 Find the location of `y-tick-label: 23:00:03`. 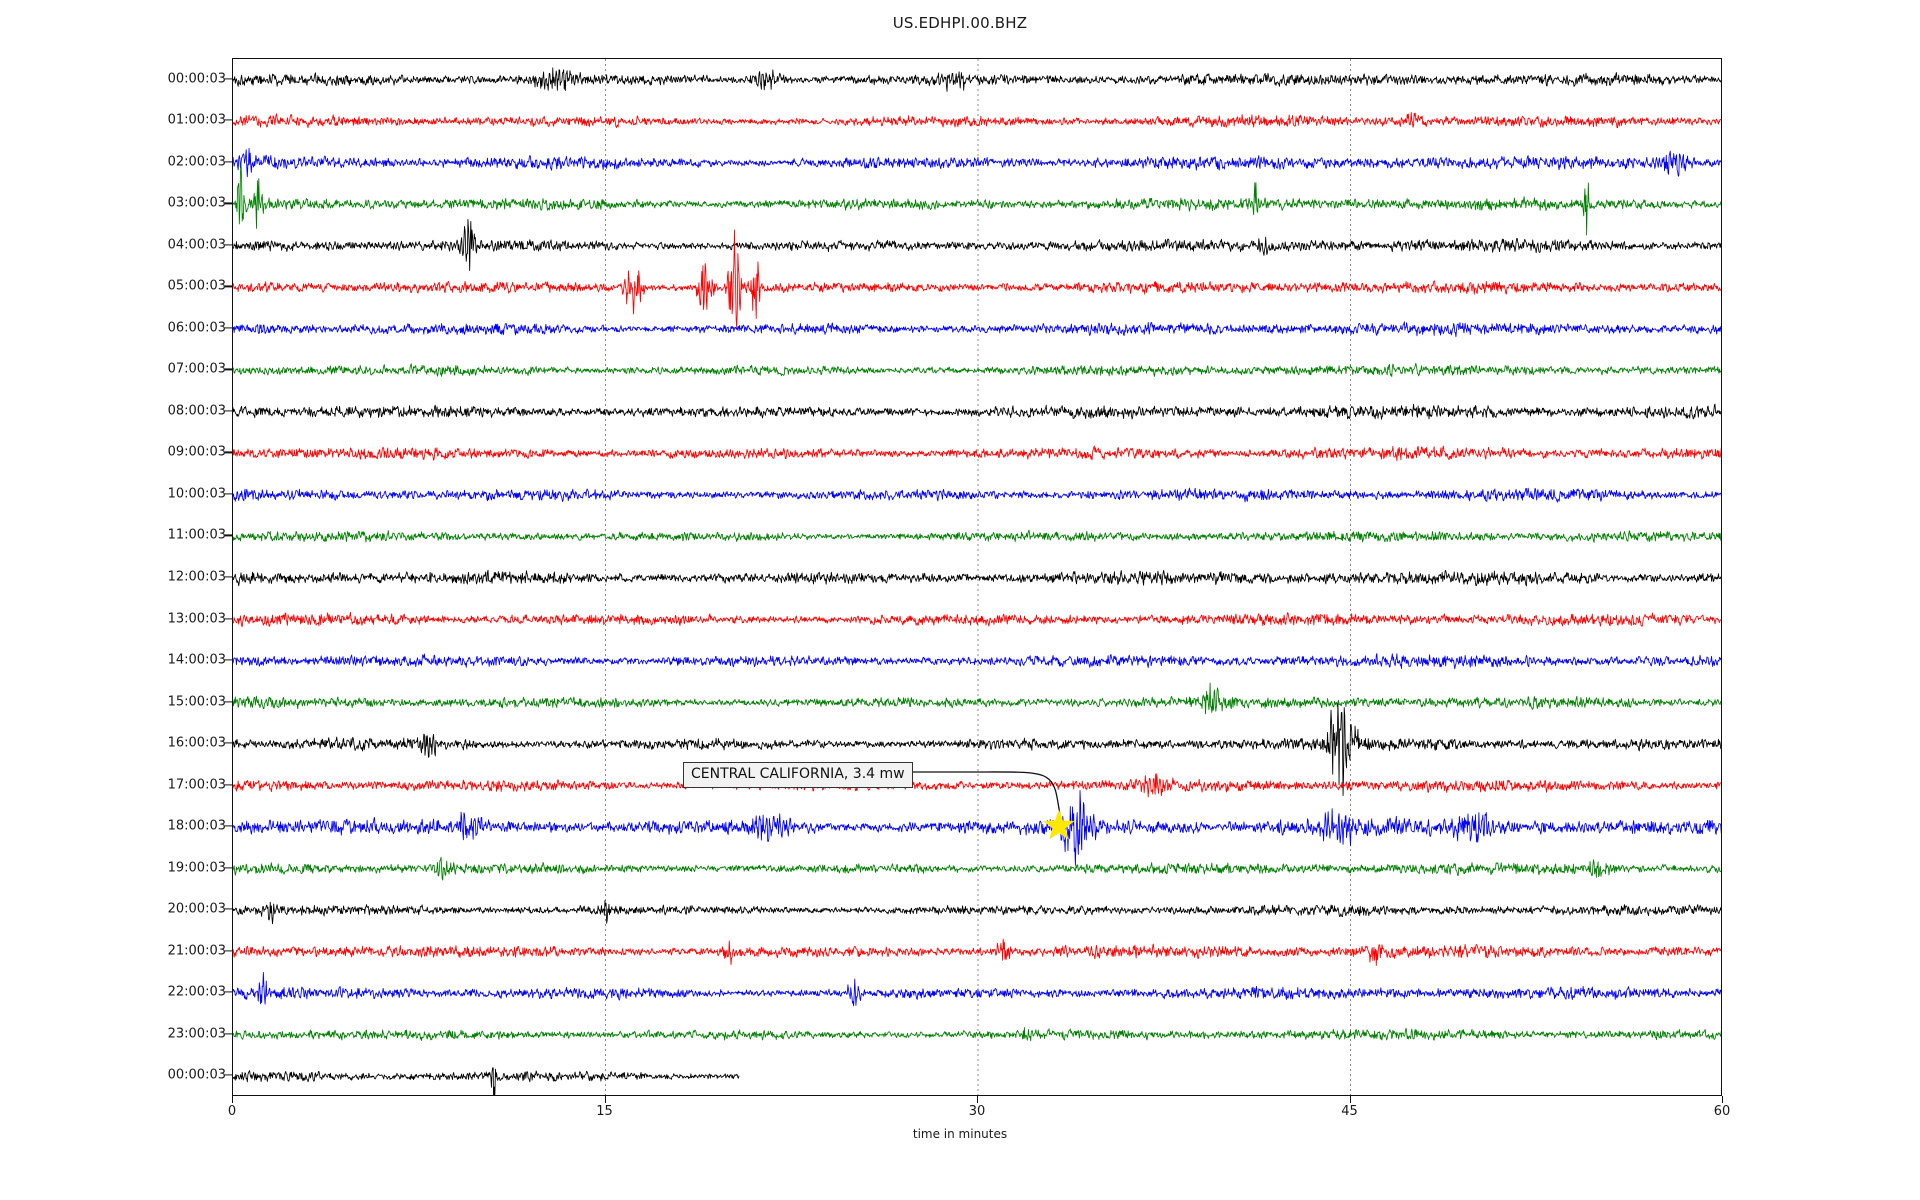

y-tick-label: 23:00:03 is located at coordinates (196, 1034).